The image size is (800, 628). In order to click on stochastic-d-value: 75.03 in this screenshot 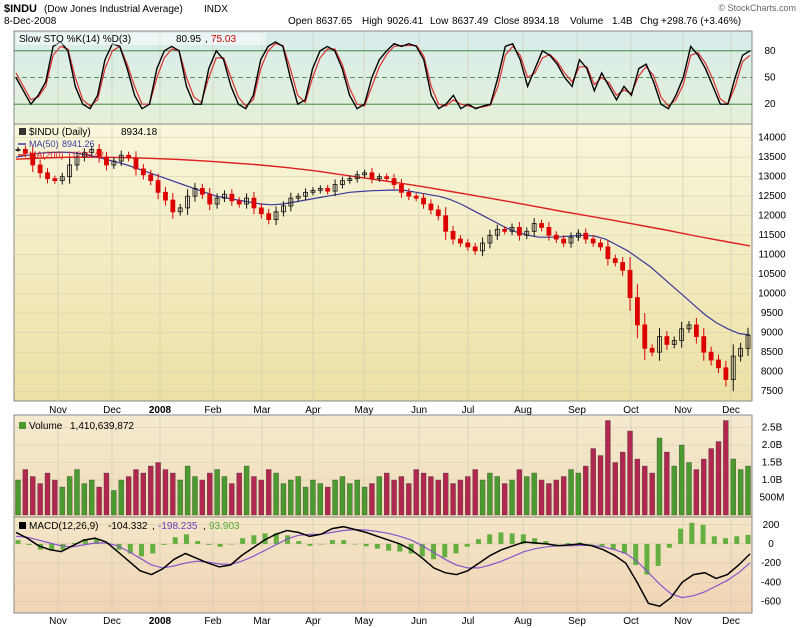, I will do `click(223, 39)`.